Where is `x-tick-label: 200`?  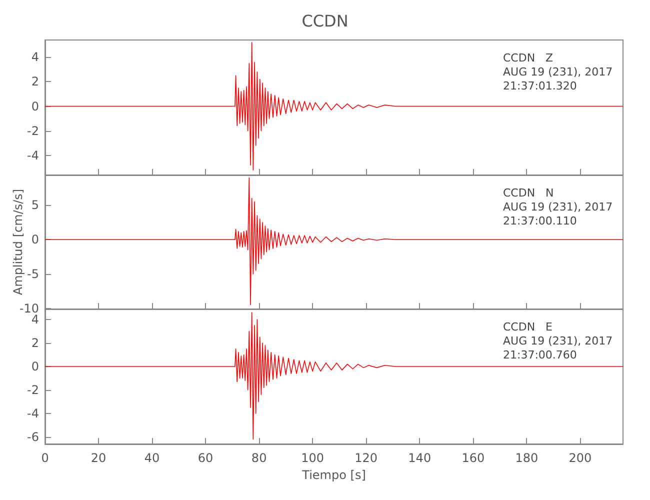 x-tick-label: 200 is located at coordinates (580, 458).